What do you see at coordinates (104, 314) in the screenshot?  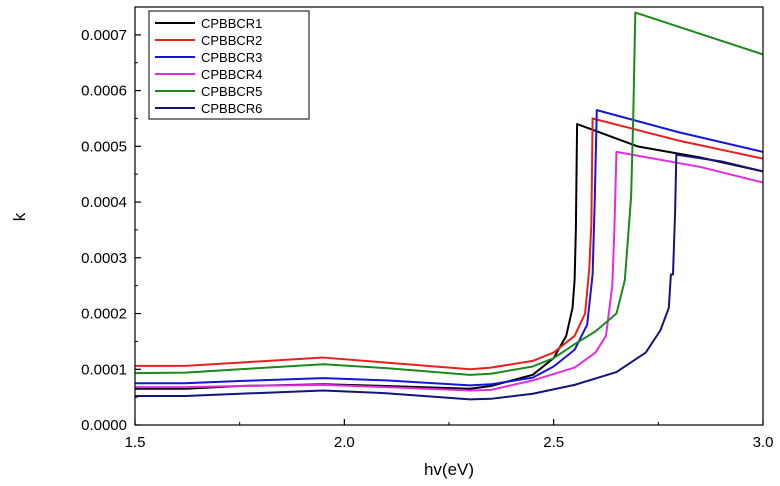 I see `y-tick-label: 0.0002` at bounding box center [104, 314].